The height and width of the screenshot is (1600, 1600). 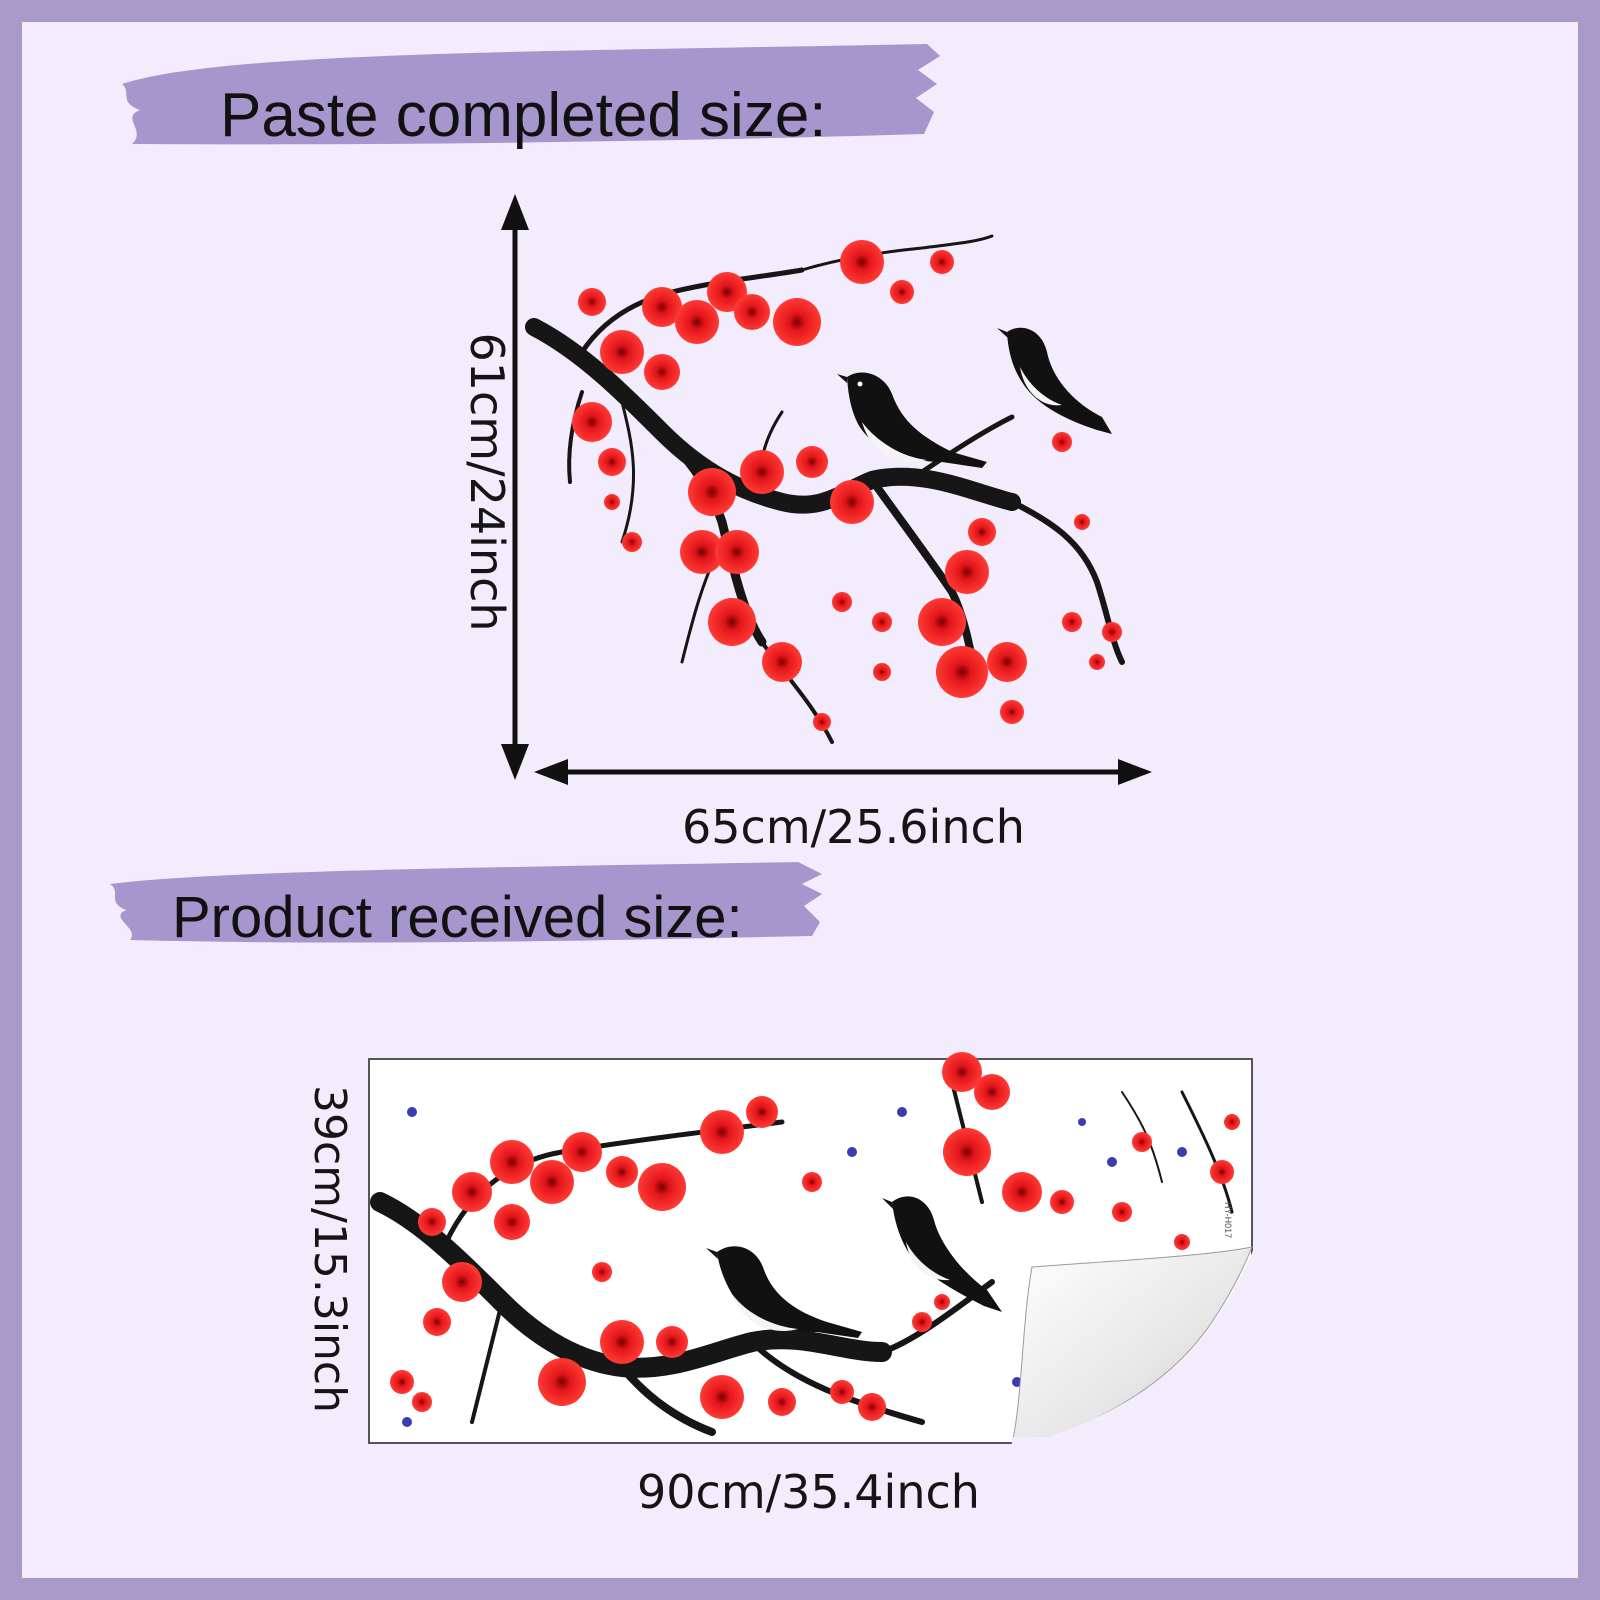 I want to click on completed-height-label: 61cm/24inch, so click(x=487, y=482).